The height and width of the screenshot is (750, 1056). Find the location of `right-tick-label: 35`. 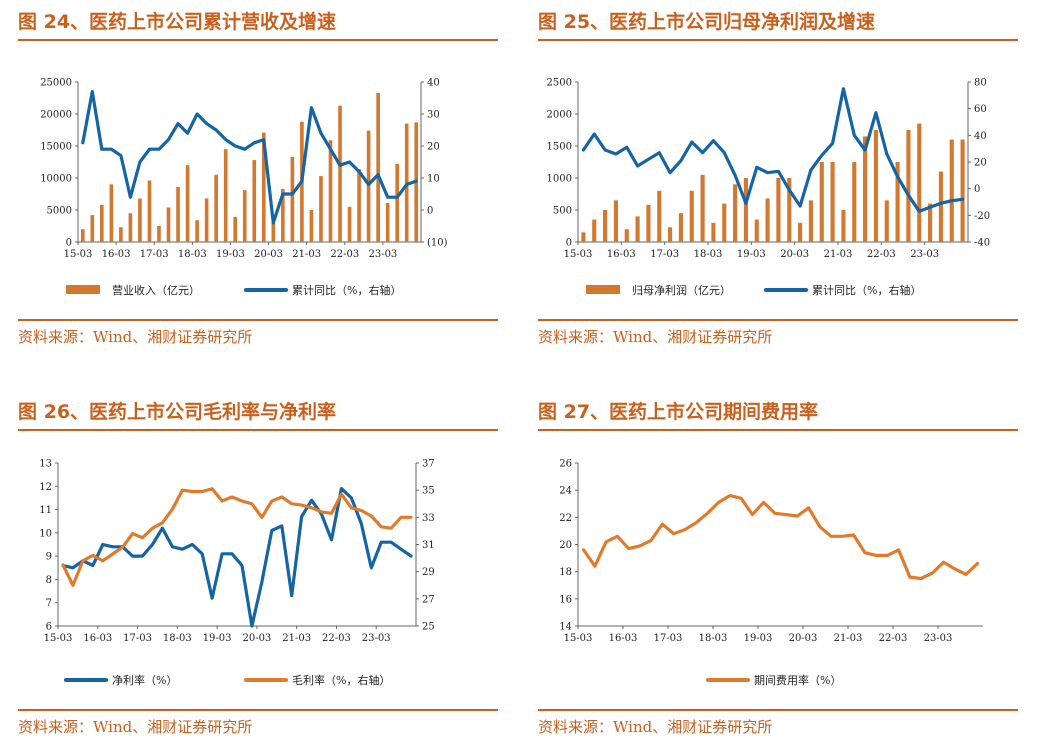

right-tick-label: 35 is located at coordinates (428, 491).